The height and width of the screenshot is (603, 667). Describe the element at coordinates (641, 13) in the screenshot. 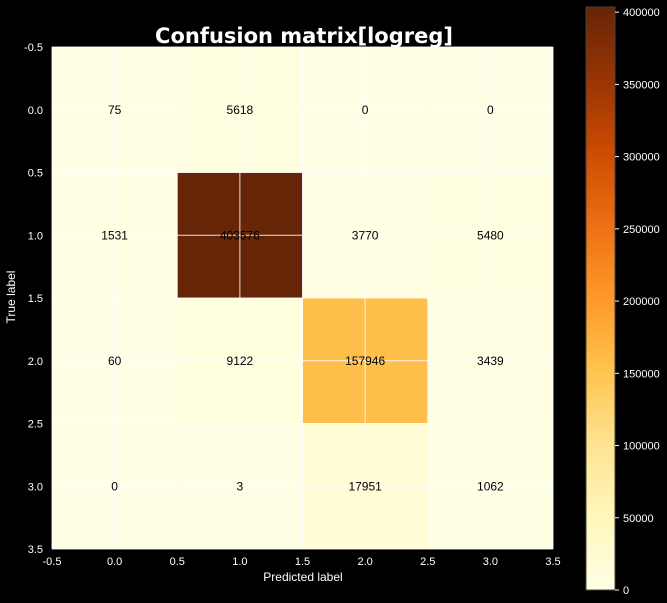

I see `colorbar-tick-label-8: 400000` at that location.